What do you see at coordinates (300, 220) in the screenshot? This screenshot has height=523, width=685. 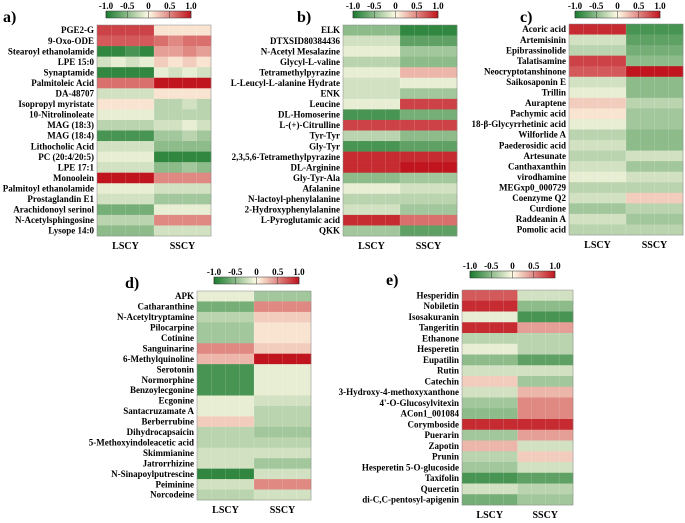 I see `row-label: L-Pyroglutamic acid` at bounding box center [300, 220].